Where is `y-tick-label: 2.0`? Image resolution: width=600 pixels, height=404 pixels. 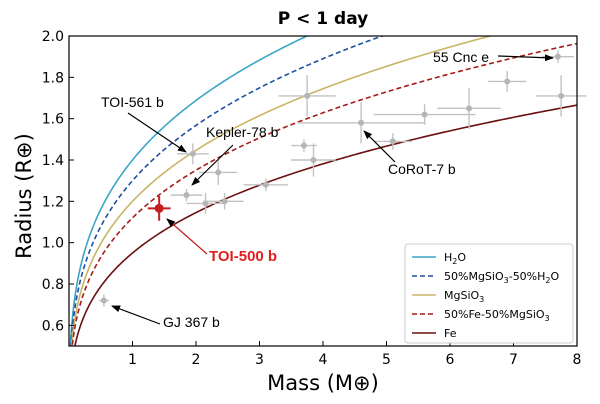 y-tick-label: 2.0 is located at coordinates (53, 37).